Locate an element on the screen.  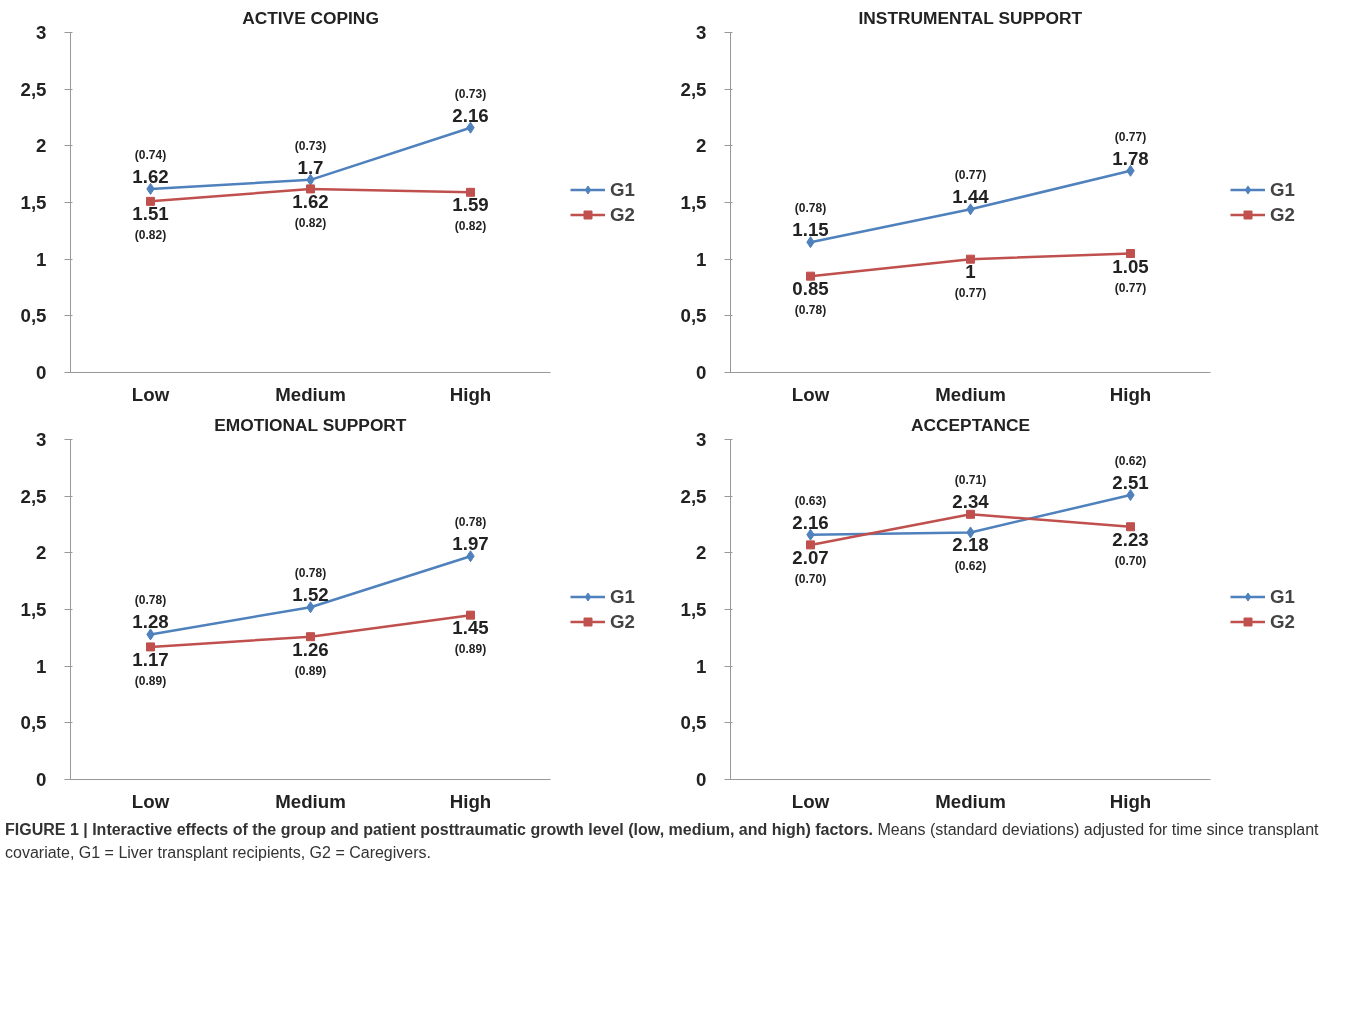
data-label: 2.07 is located at coordinates (810, 557).